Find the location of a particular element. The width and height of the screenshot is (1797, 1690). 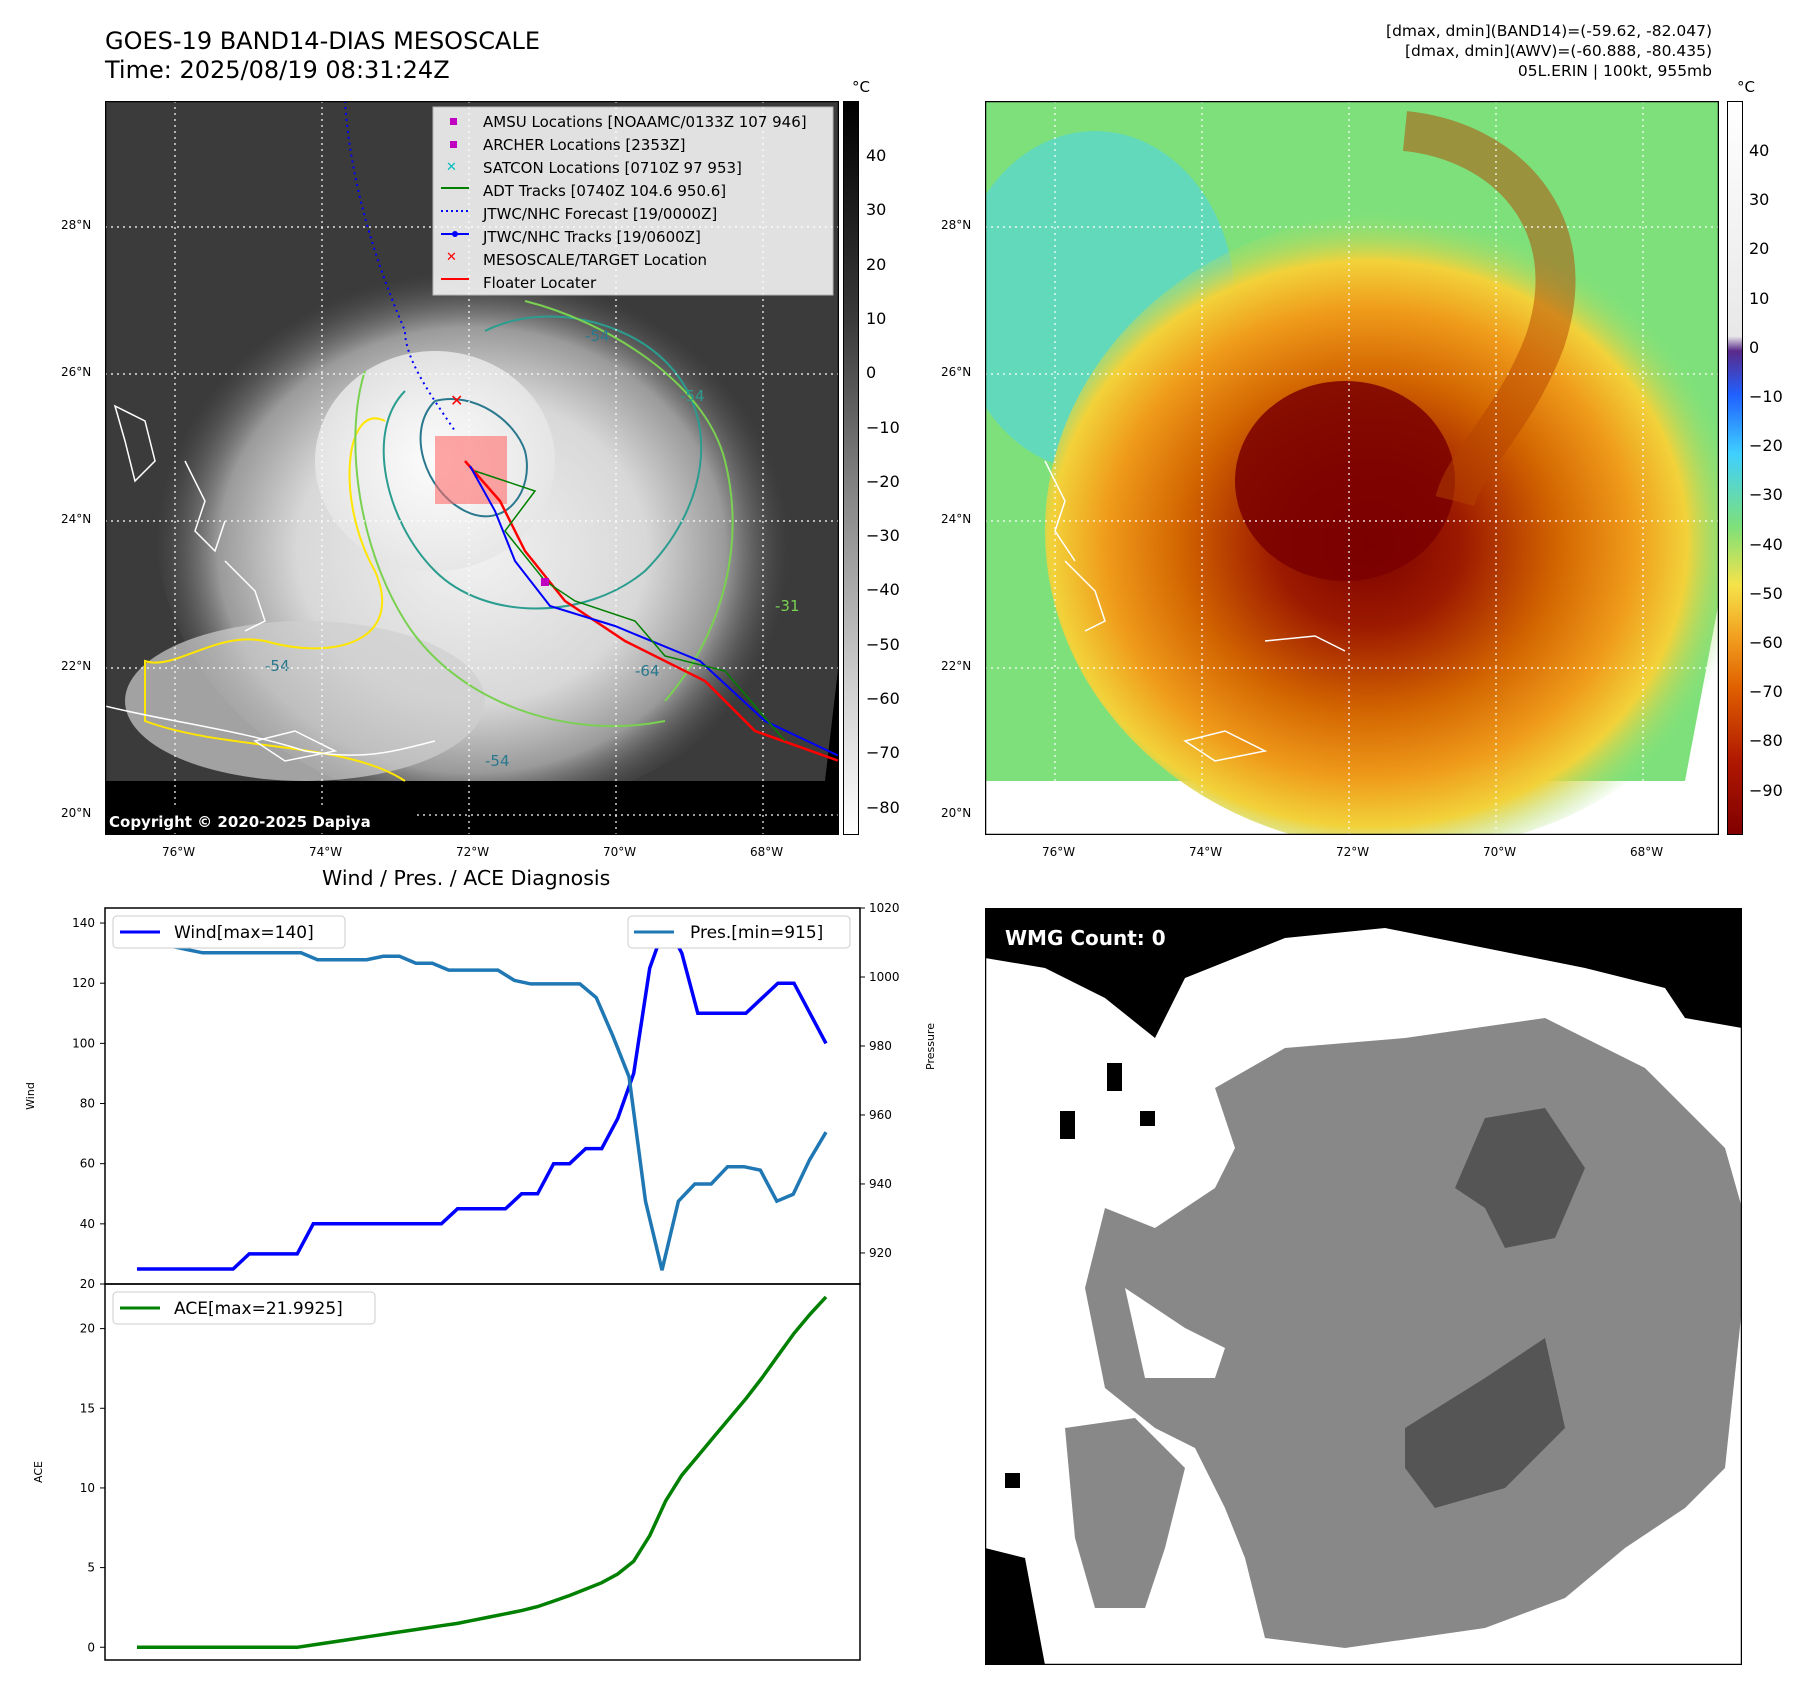

ace-frame is located at coordinates (482, 1472).